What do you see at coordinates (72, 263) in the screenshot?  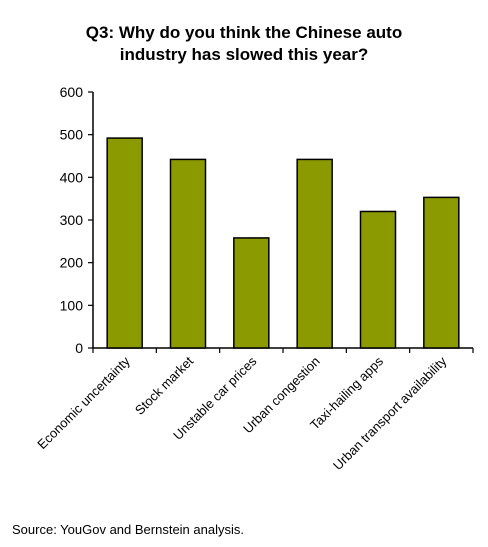 I see `y-tick-label: 200` at bounding box center [72, 263].